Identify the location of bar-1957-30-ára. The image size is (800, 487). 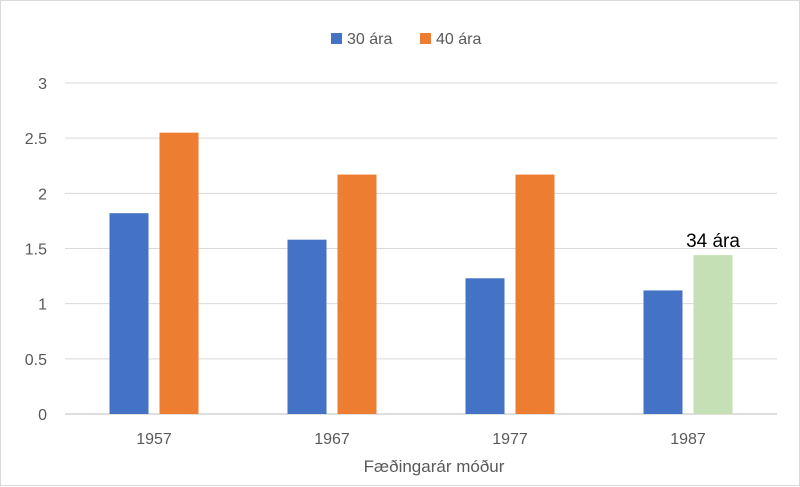
(129, 313).